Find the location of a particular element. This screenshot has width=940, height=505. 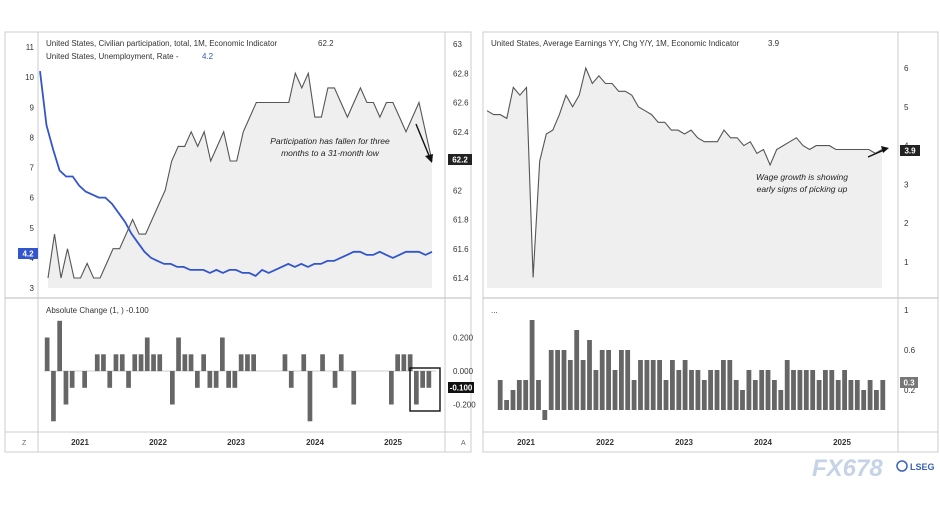

watermark-brand: FX678 is located at coordinates (847, 468).